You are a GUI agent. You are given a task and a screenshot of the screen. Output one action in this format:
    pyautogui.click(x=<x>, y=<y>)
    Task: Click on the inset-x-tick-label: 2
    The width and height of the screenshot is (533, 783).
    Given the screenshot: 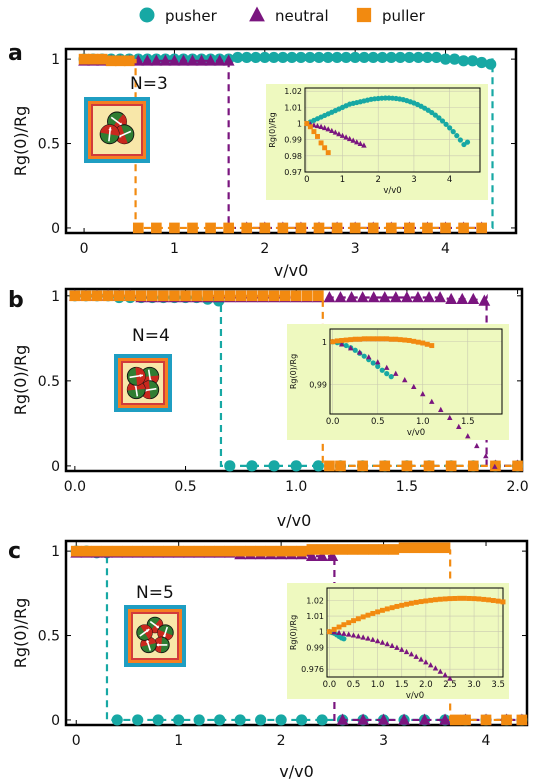 What is the action you would take?
    pyautogui.click(x=378, y=180)
    